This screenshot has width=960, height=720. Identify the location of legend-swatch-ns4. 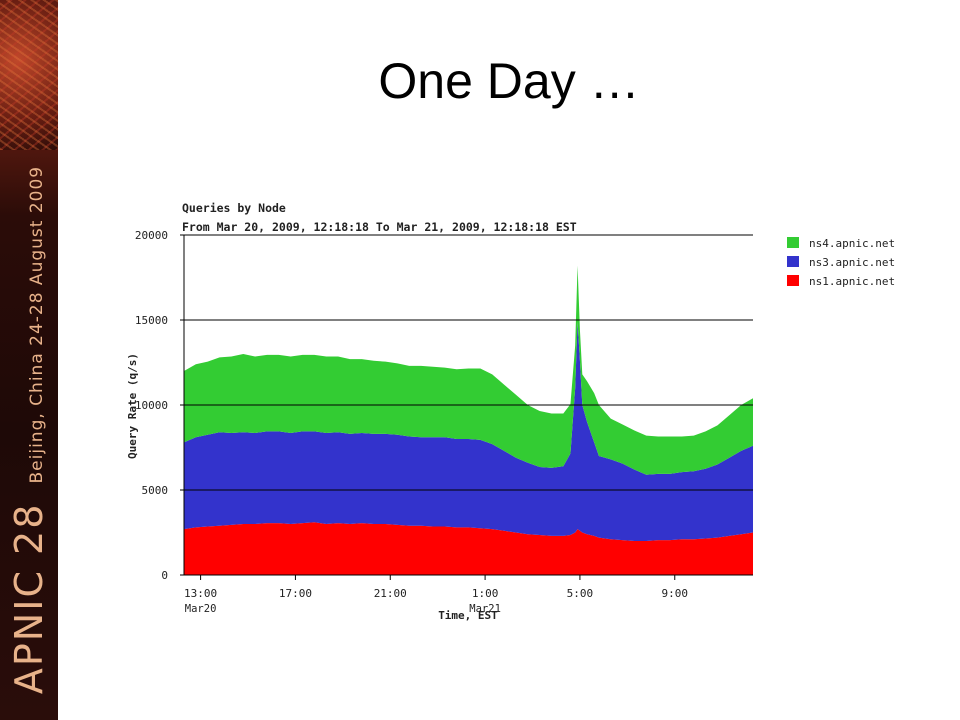
(793, 242).